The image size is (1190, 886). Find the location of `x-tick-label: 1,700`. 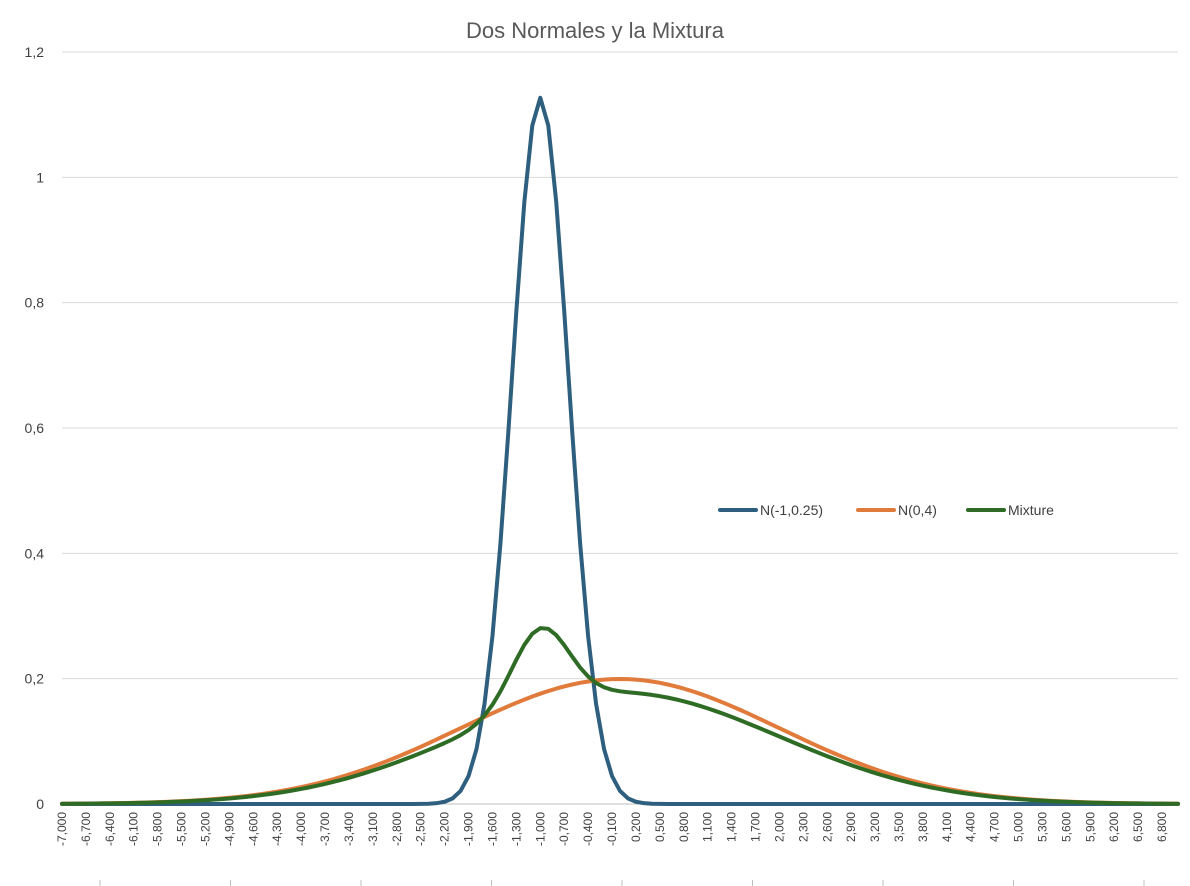

x-tick-label: 1,700 is located at coordinates (756, 827).